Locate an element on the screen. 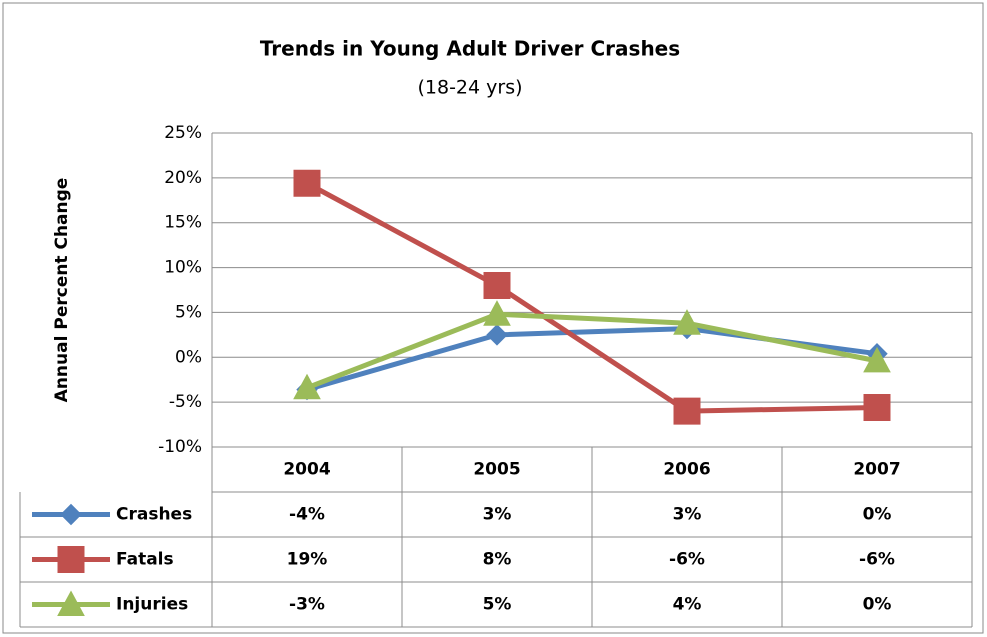 Image resolution: width=987 pixels, height=637 pixels. y-tick-label: -10% is located at coordinates (180, 447).